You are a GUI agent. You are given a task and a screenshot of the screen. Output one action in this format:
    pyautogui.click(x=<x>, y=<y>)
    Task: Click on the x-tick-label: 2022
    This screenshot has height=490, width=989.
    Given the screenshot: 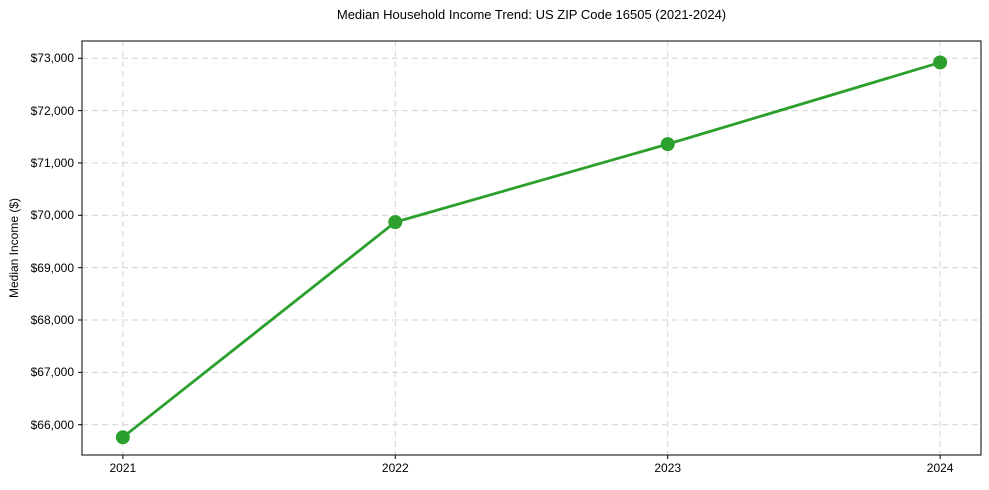 What is the action you would take?
    pyautogui.click(x=395, y=468)
    